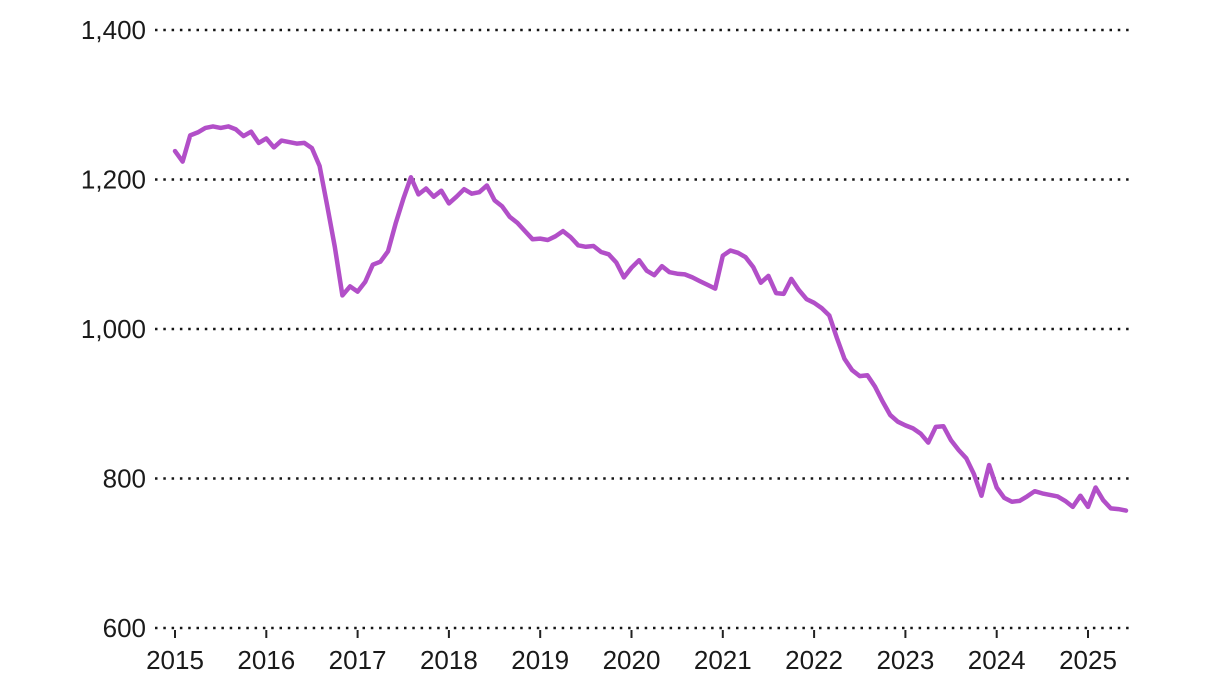  What do you see at coordinates (997, 660) in the screenshot?
I see `x-axis-tick-label: 2024` at bounding box center [997, 660].